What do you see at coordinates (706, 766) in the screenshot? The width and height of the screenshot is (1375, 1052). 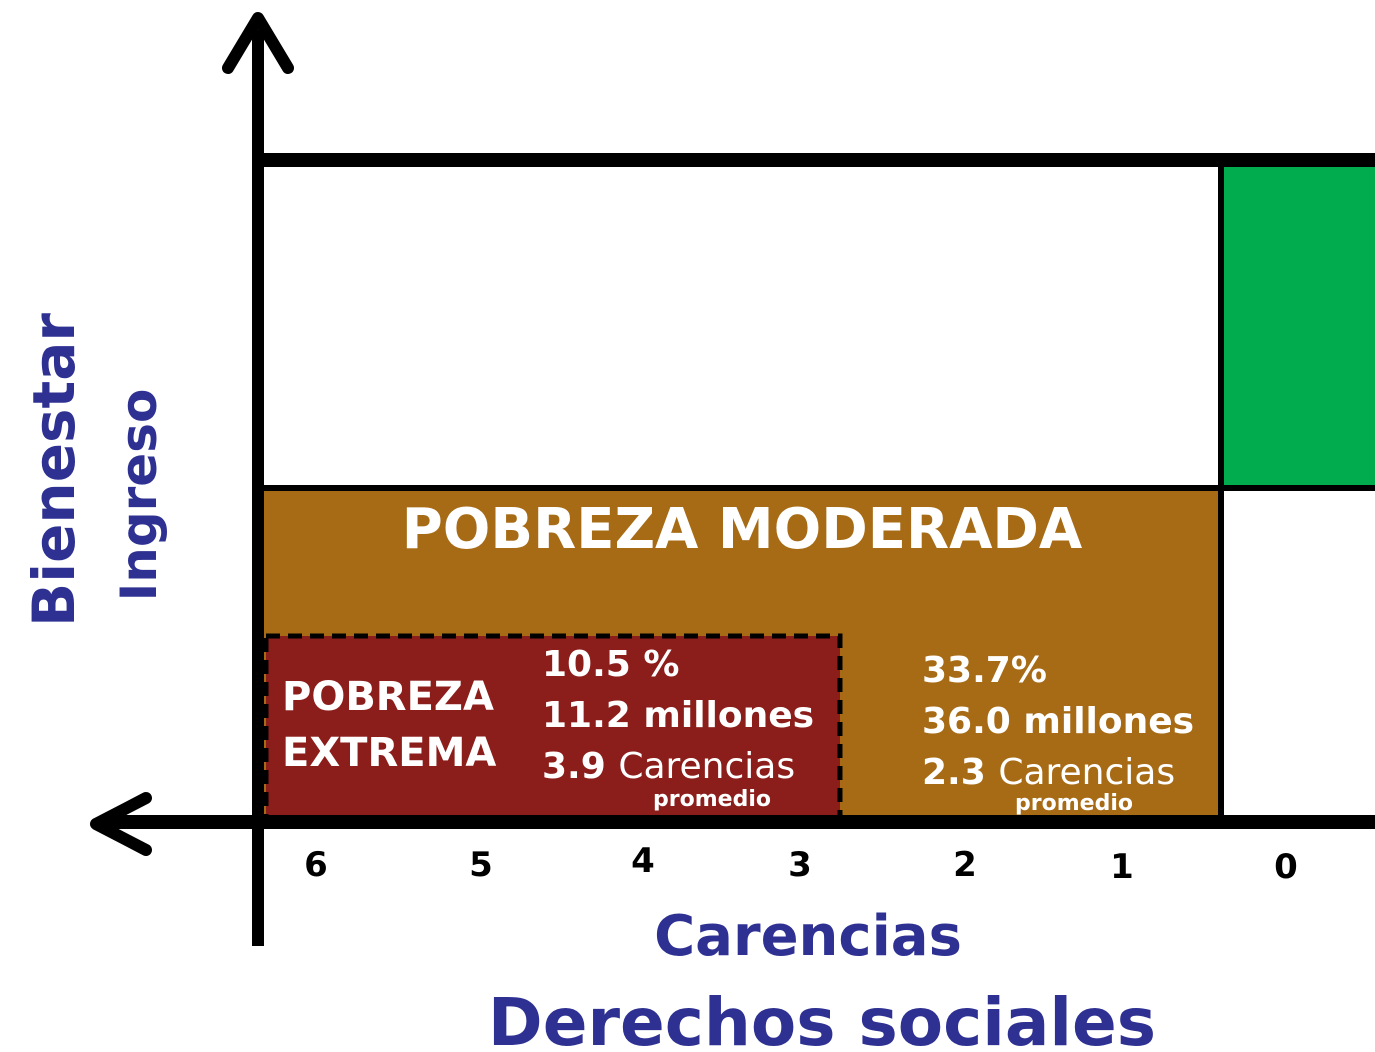 I see `extreme-carencias-word: Carencias` at bounding box center [706, 766].